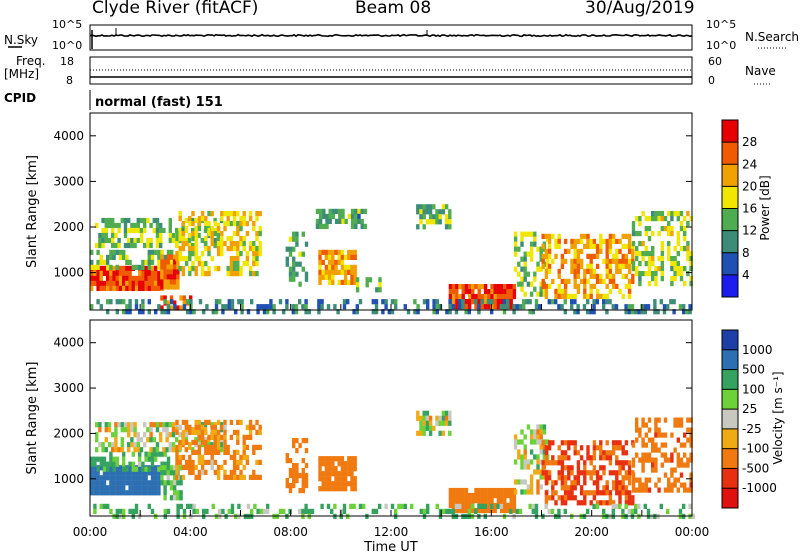 The height and width of the screenshot is (554, 800). What do you see at coordinates (67, 24) in the screenshot?
I see `nsky-tick-top: 10^5` at bounding box center [67, 24].